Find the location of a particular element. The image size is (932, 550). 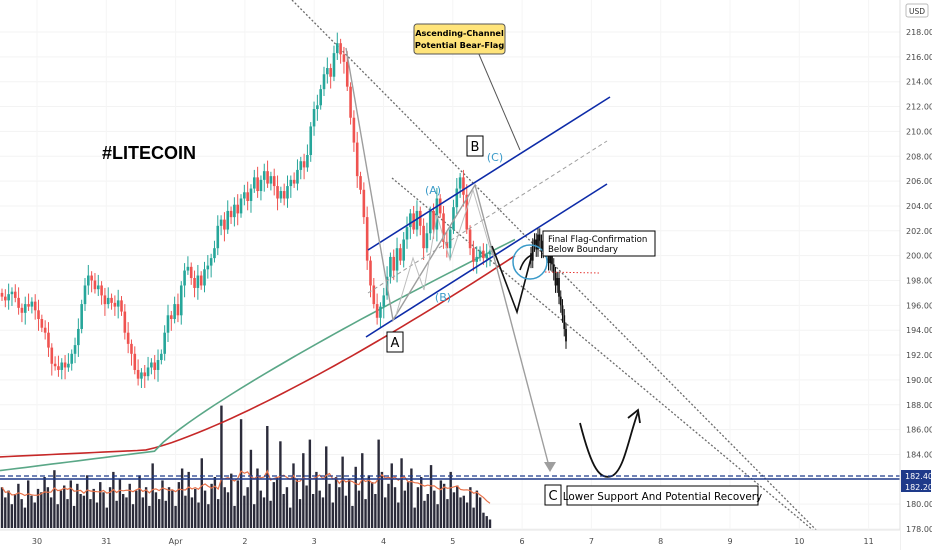

callout-box is located at coordinates (459, 39).